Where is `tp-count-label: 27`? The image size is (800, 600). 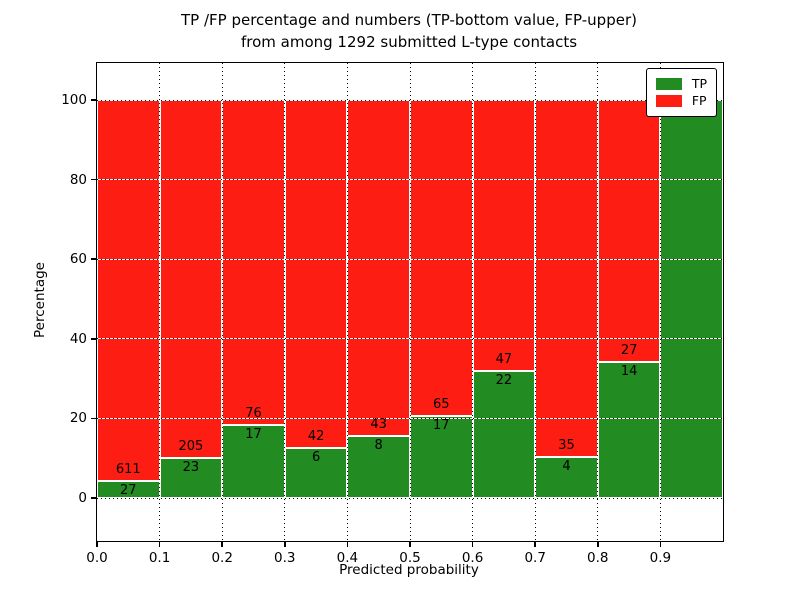 tp-count-label: 27 is located at coordinates (128, 491).